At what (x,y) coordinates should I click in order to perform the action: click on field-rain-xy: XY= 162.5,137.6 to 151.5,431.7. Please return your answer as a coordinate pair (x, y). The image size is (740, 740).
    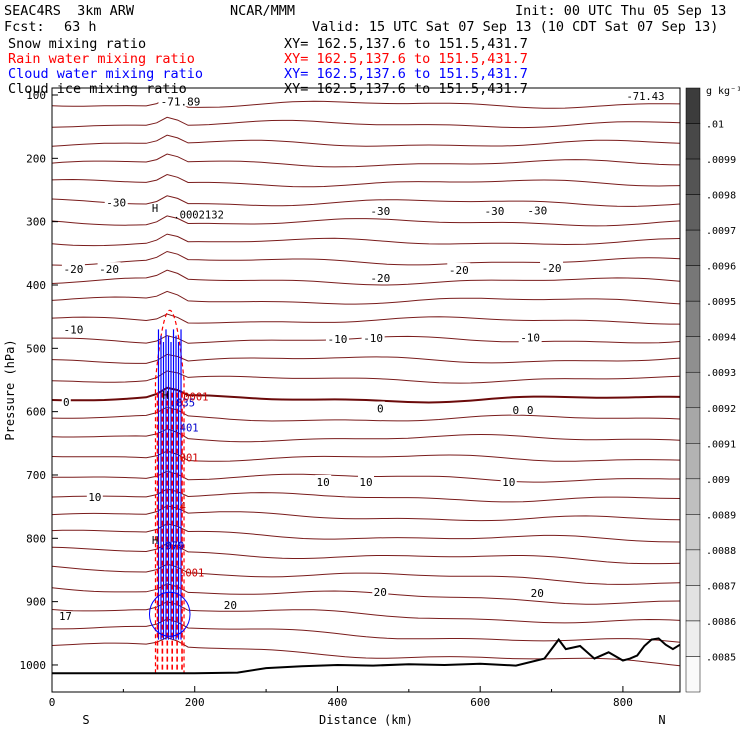
    Looking at the image, I should click on (406, 59).